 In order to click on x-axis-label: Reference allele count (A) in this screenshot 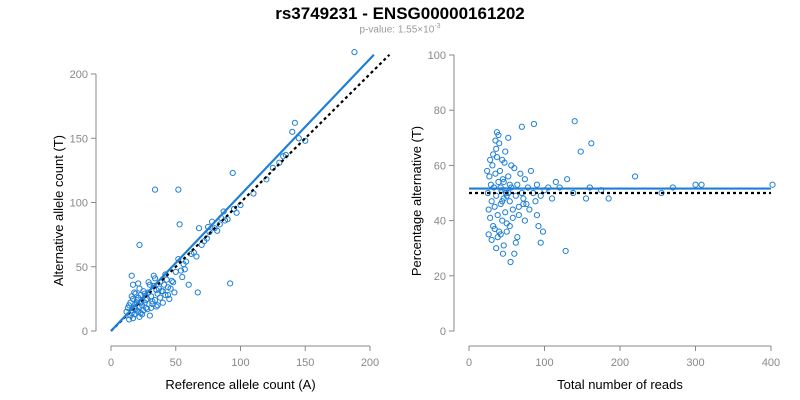, I will do `click(240, 384)`.